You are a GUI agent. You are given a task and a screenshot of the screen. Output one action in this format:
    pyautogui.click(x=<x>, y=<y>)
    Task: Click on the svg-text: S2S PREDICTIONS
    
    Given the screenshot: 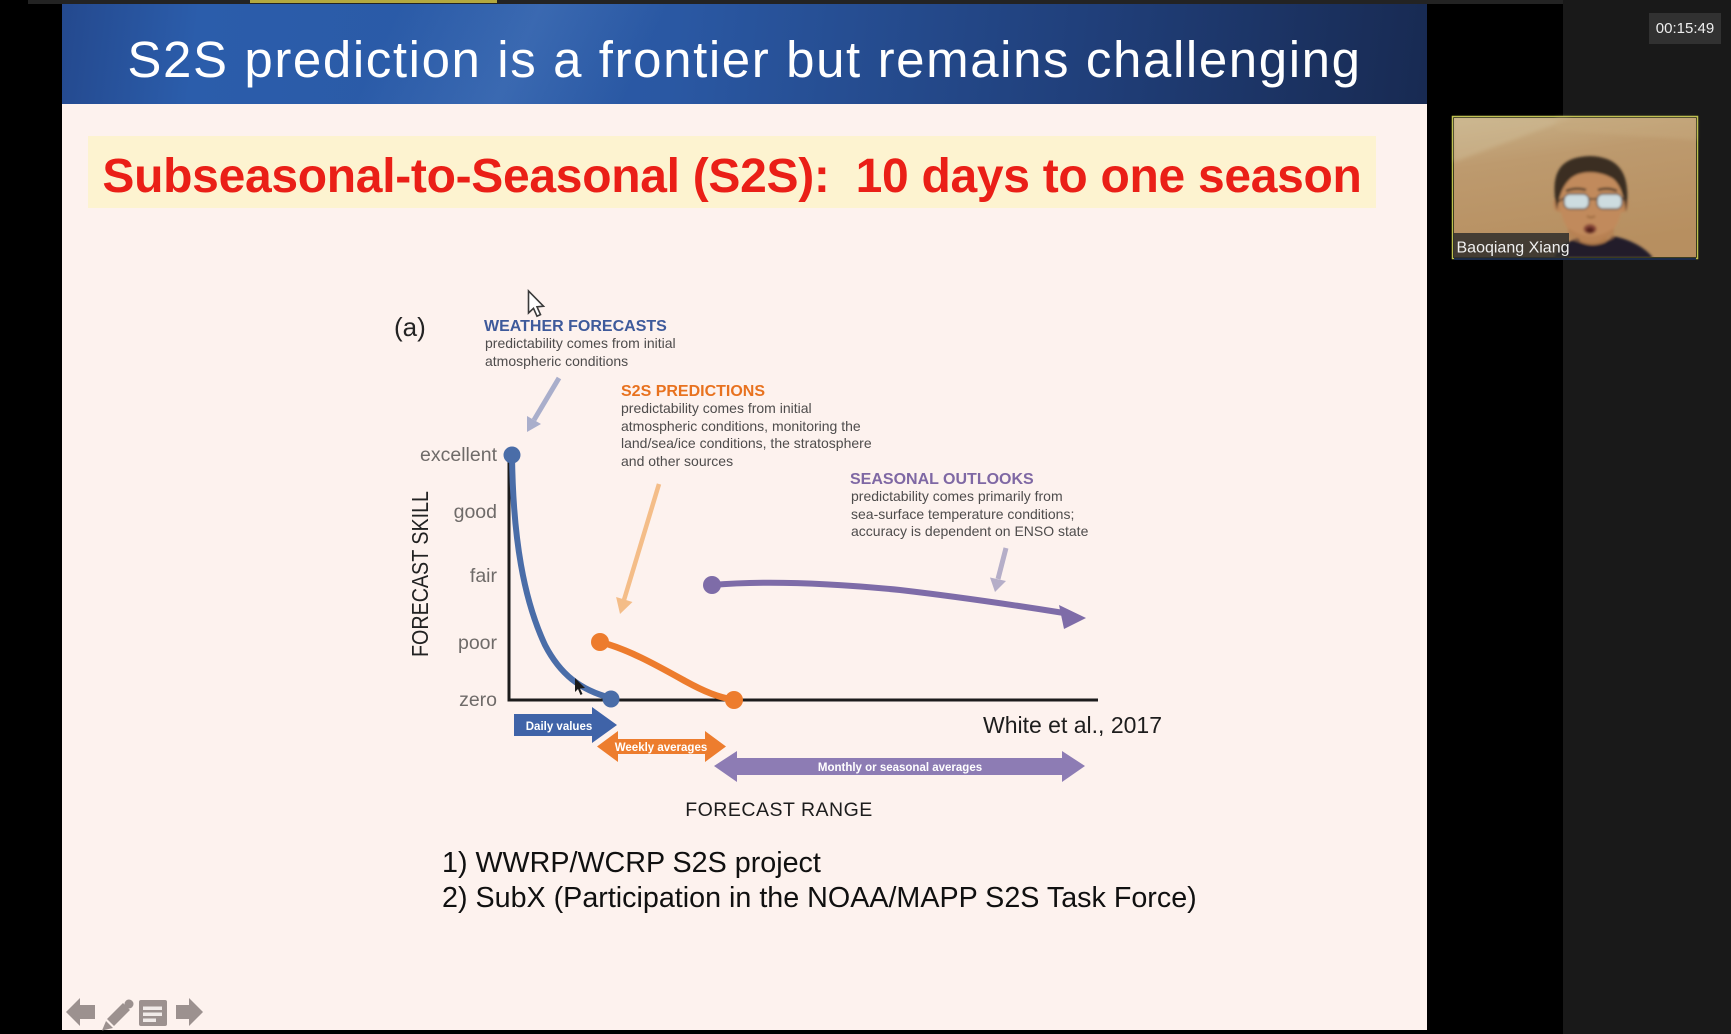 What is the action you would take?
    pyautogui.click(x=693, y=391)
    